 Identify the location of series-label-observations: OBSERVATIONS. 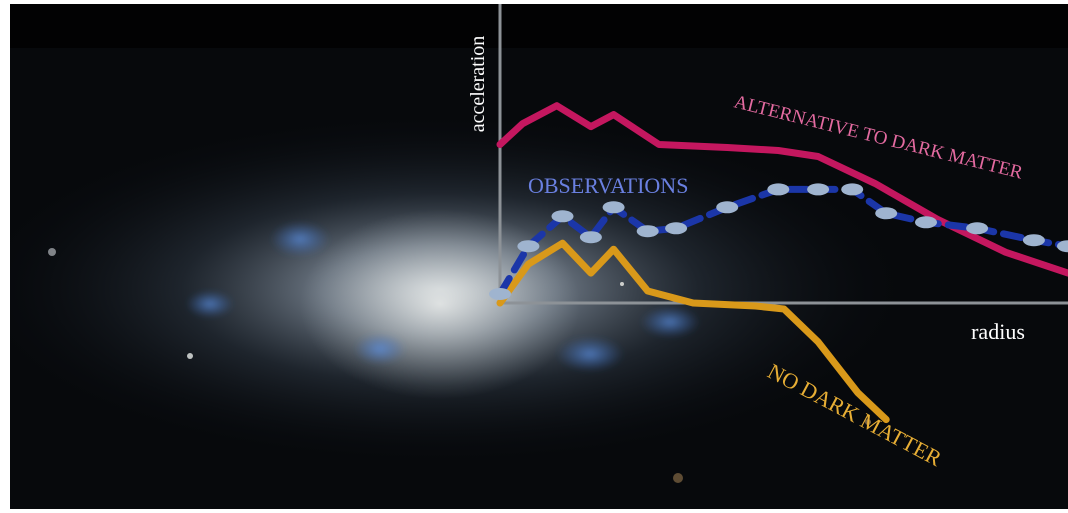
(608, 185).